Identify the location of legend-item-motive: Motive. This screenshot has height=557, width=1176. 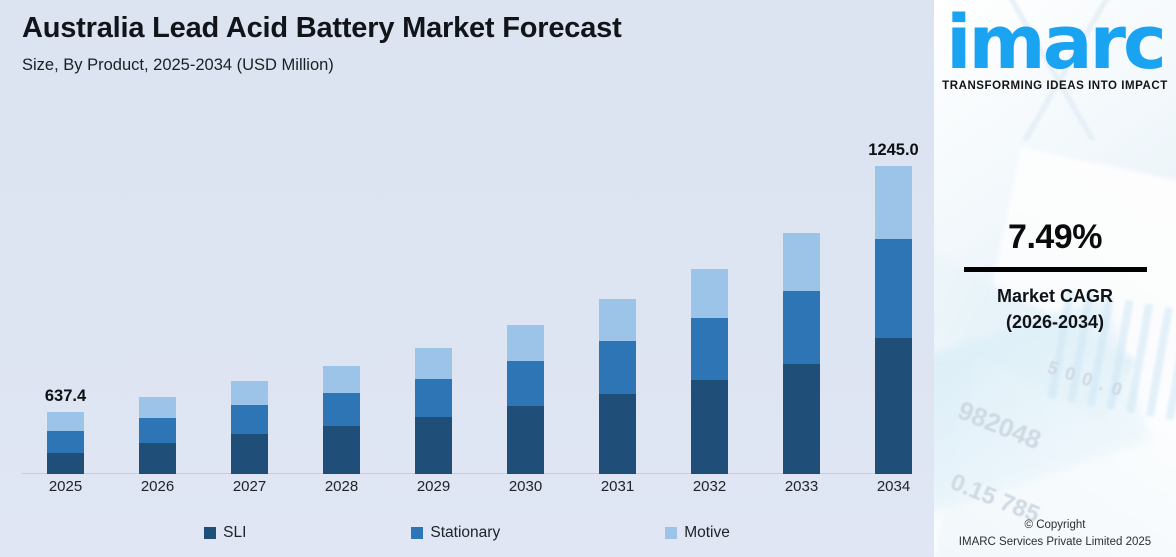
(697, 533).